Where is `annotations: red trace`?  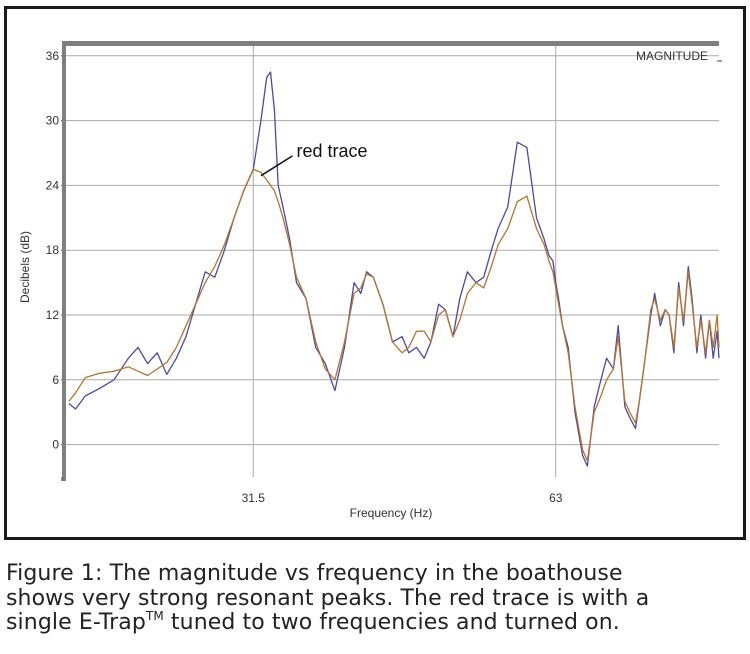
annotations: red trace is located at coordinates (314, 159).